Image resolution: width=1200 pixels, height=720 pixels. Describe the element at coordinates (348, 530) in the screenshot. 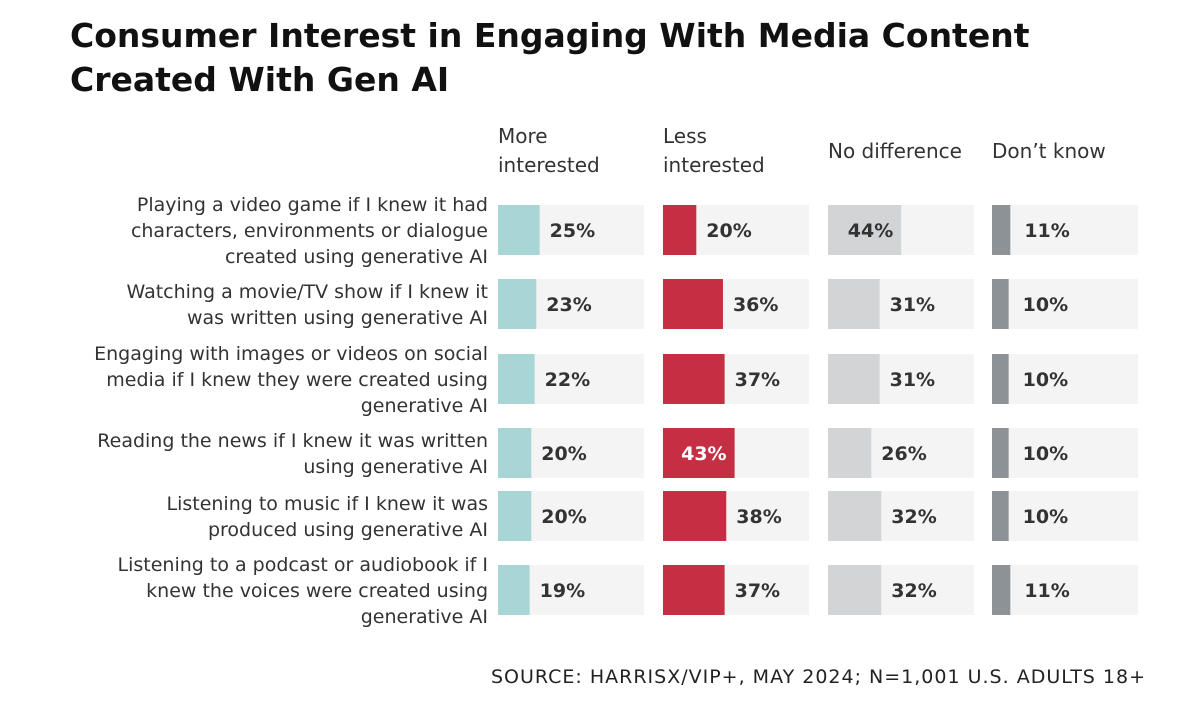

I see `category-label-line: produced using generative AI` at that location.